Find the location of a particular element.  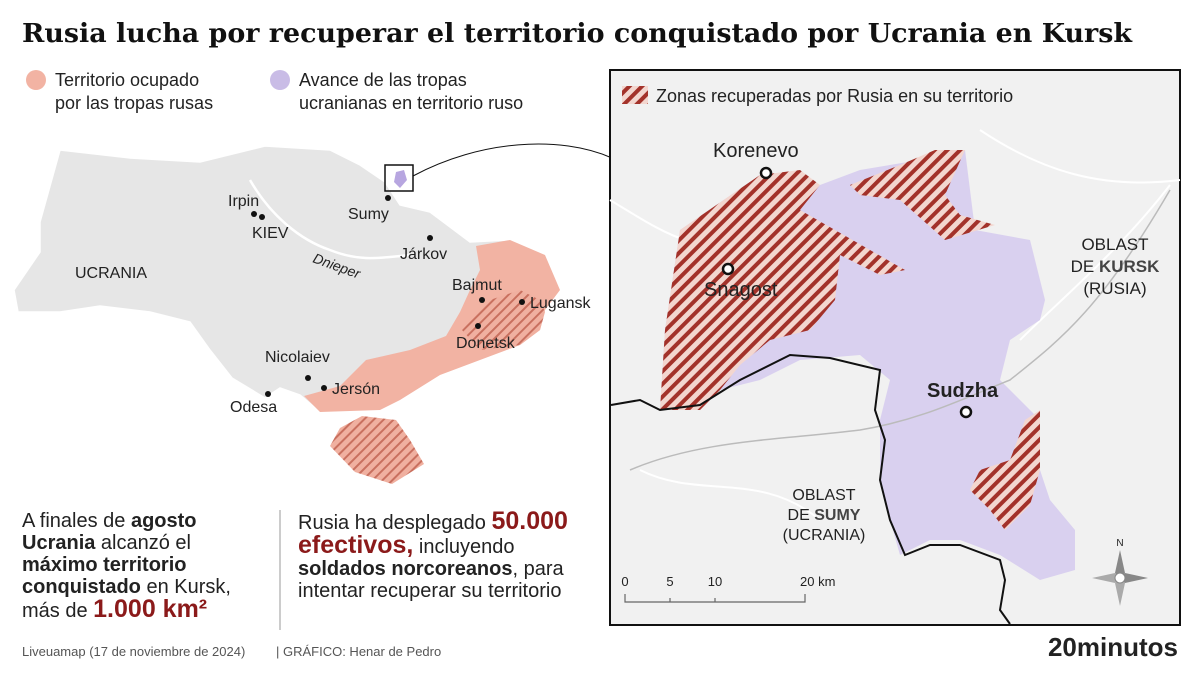

note-text: máximo territorio conquistado is located at coordinates (104, 576).